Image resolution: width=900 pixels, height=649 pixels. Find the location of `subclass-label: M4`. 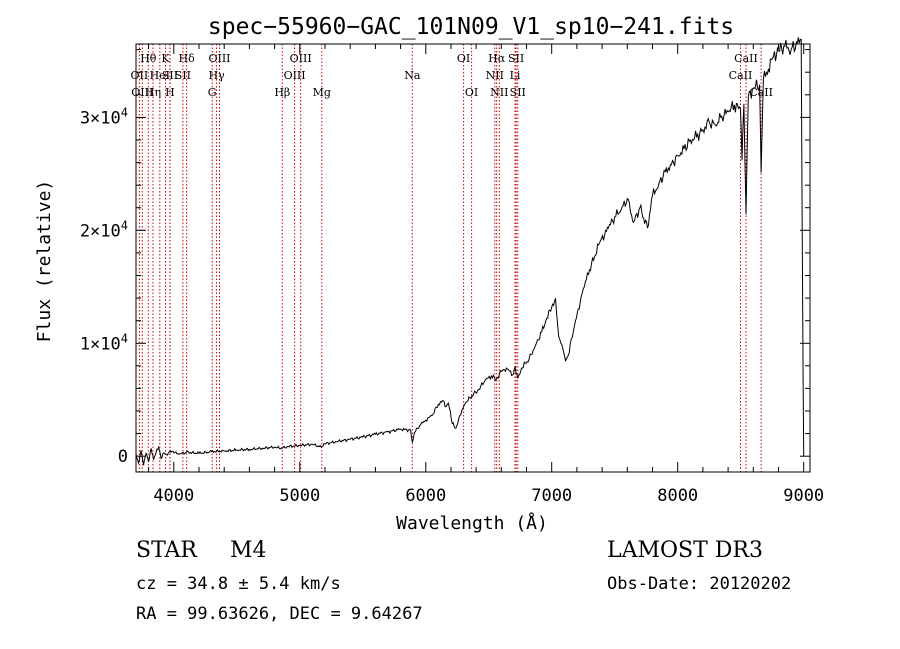

subclass-label: M4 is located at coordinates (248, 550).